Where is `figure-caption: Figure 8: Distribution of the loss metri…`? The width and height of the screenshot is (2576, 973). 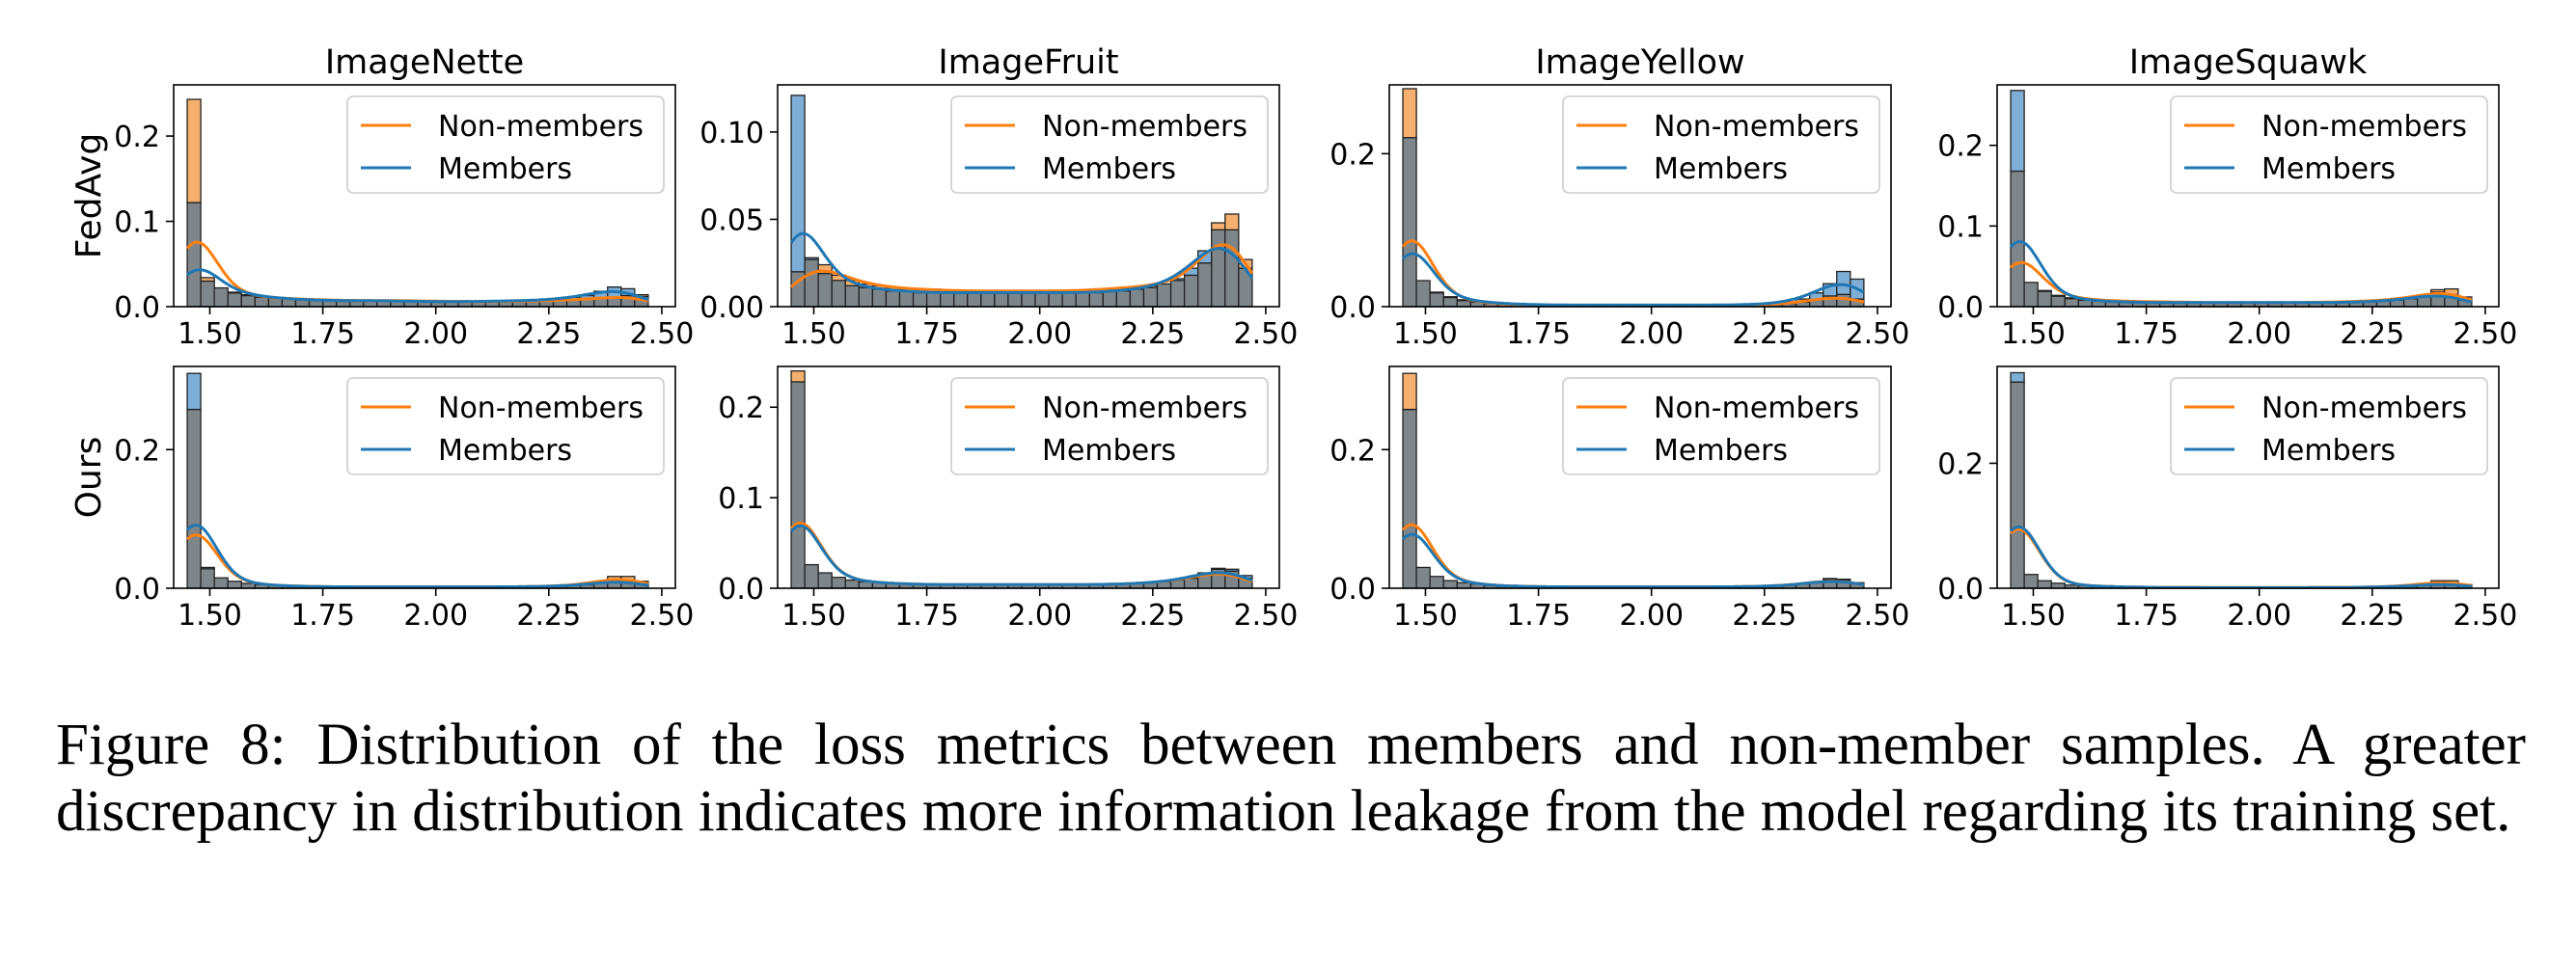 figure-caption: Figure 8: Distribution of the loss metri… is located at coordinates (1291, 778).